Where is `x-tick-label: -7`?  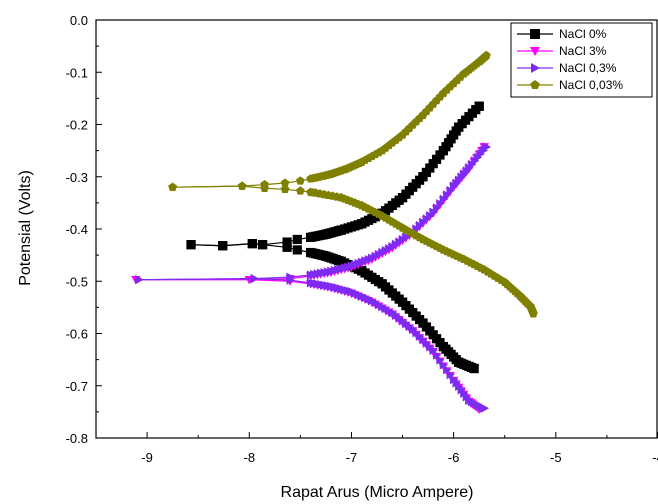 x-tick-label: -7 is located at coordinates (352, 457).